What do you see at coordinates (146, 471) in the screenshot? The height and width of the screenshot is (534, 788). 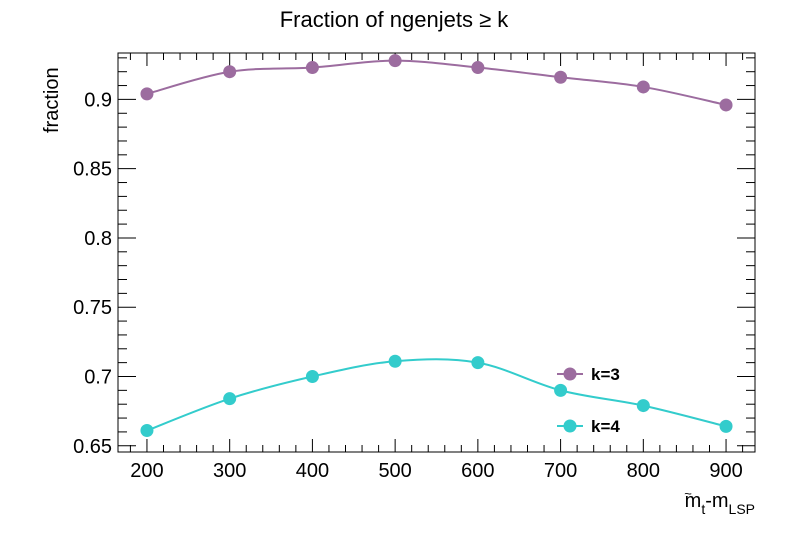 I see `x-tick-label: 200` at bounding box center [146, 471].